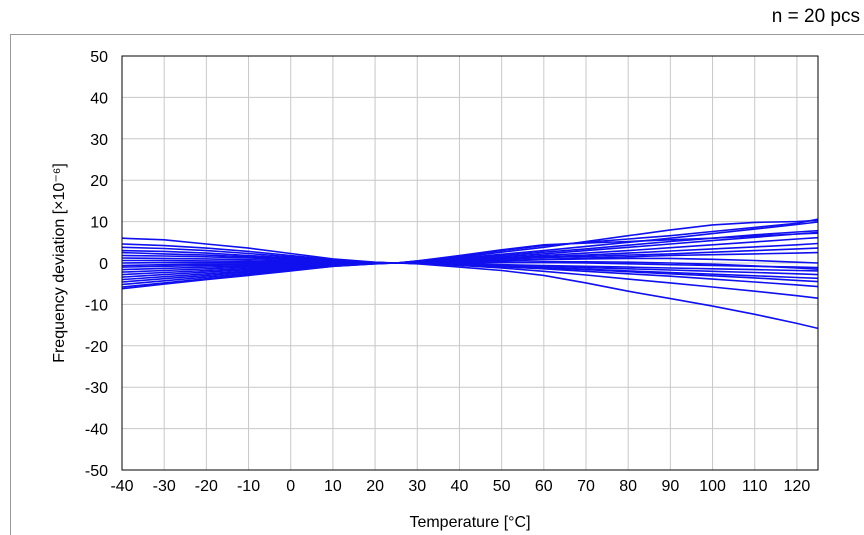 The height and width of the screenshot is (535, 864). Describe the element at coordinates (375, 486) in the screenshot. I see `x-tick-label: 20` at that location.